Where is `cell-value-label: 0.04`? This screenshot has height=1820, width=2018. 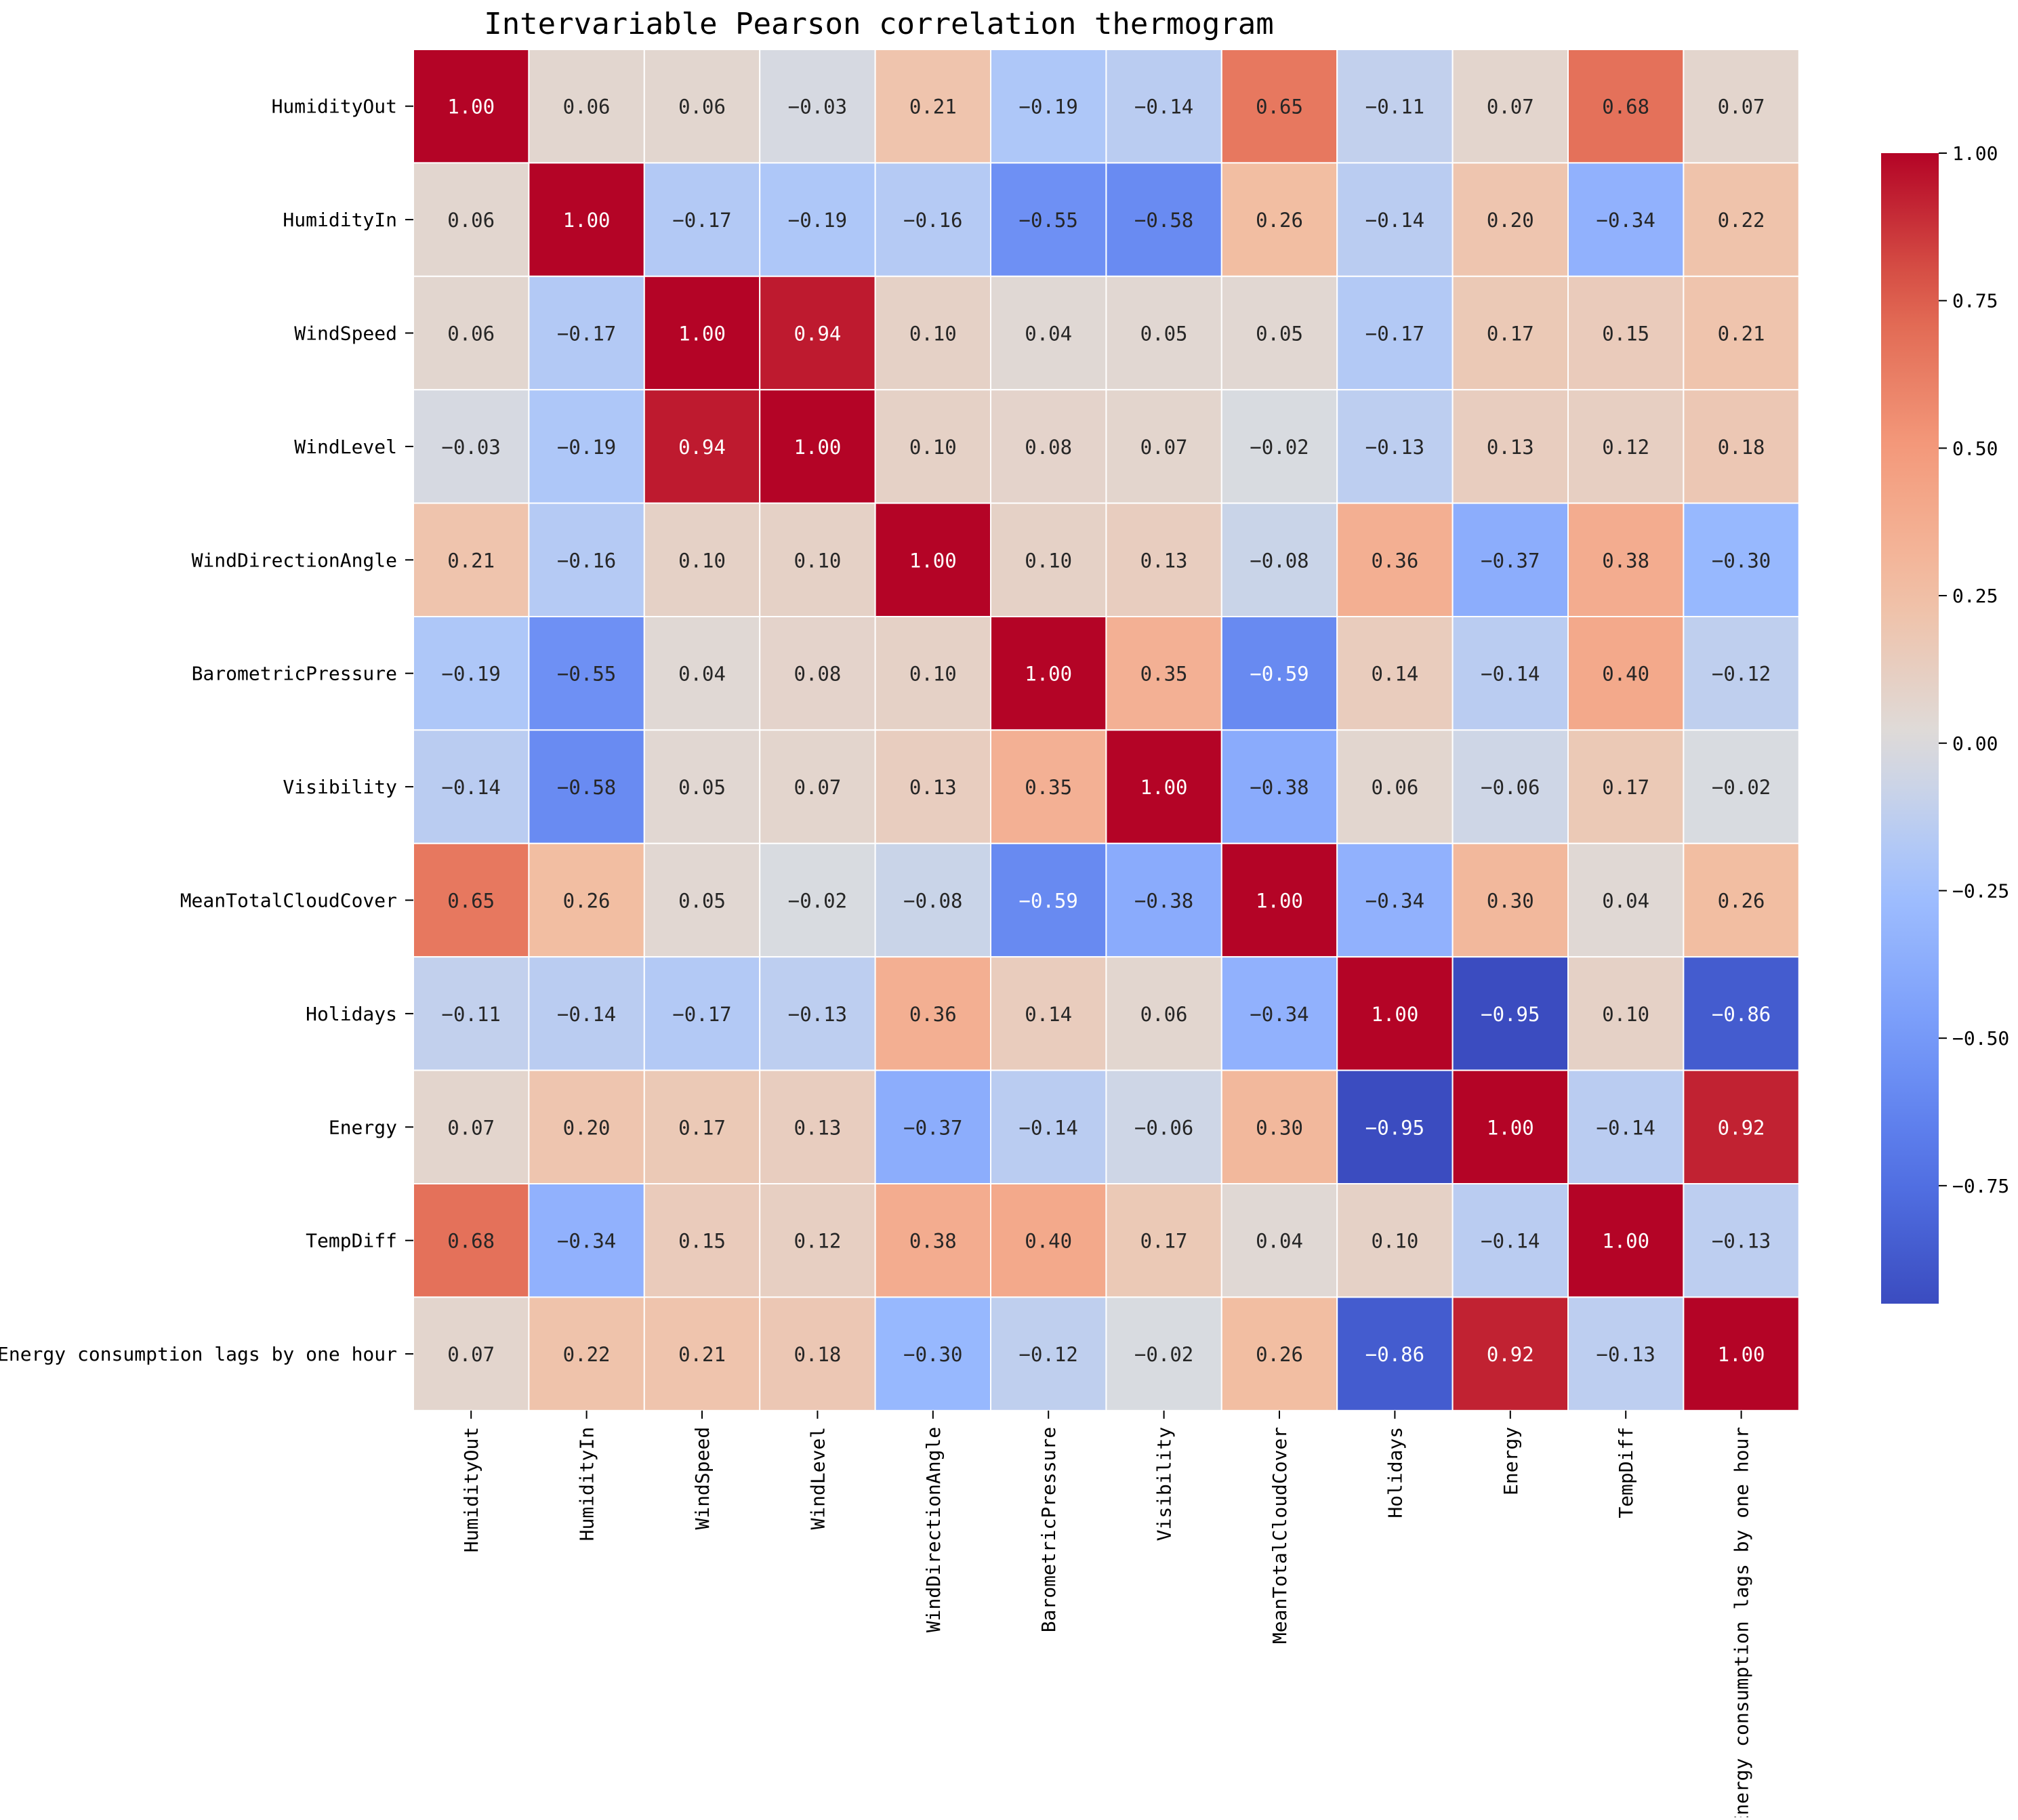 cell-value-label: 0.04 is located at coordinates (1048, 334).